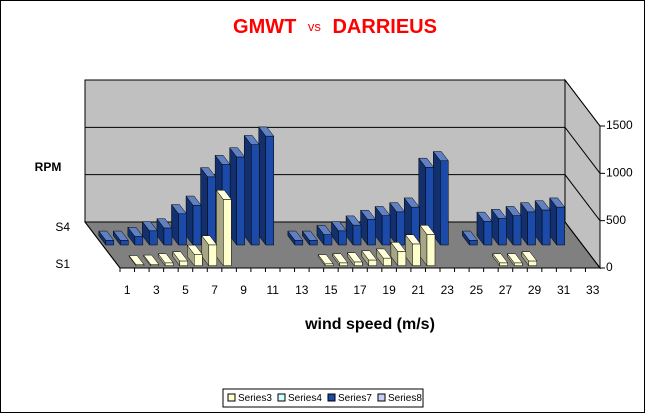 The width and height of the screenshot is (646, 414). Describe the element at coordinates (214, 290) in the screenshot. I see `x-tick-label: 7` at that location.